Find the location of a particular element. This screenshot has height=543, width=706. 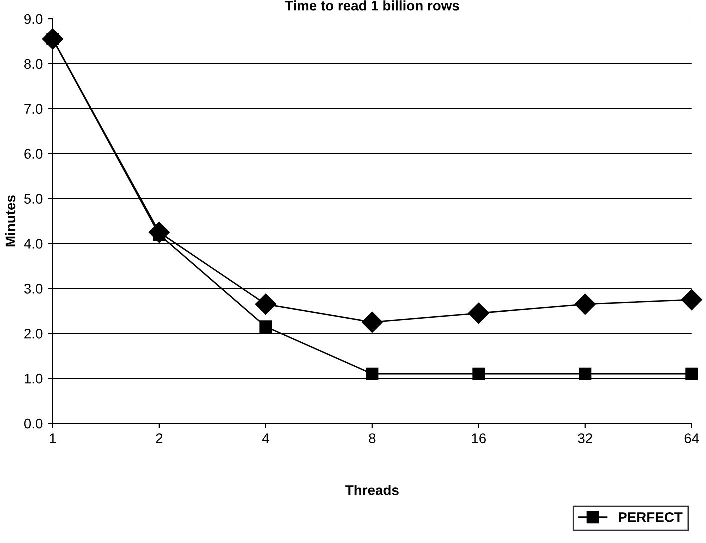

x-tick-label: 1 is located at coordinates (53, 439).